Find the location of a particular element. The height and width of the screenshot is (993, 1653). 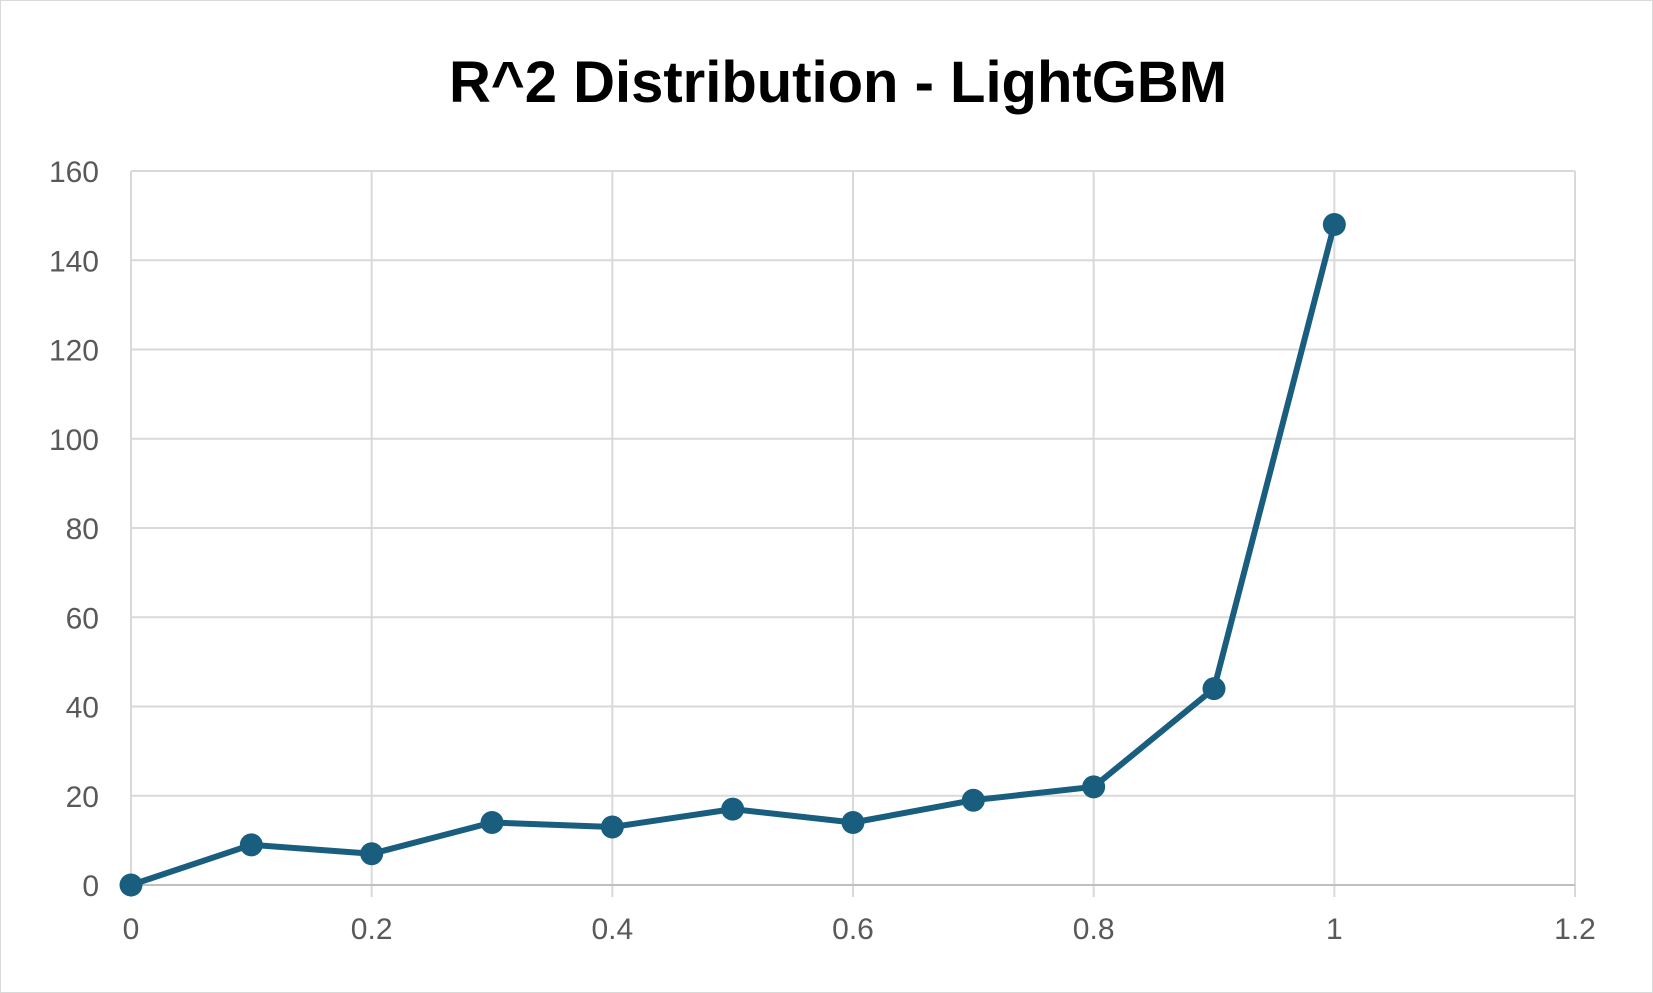

y-tick-label: 0 is located at coordinates (90, 886).